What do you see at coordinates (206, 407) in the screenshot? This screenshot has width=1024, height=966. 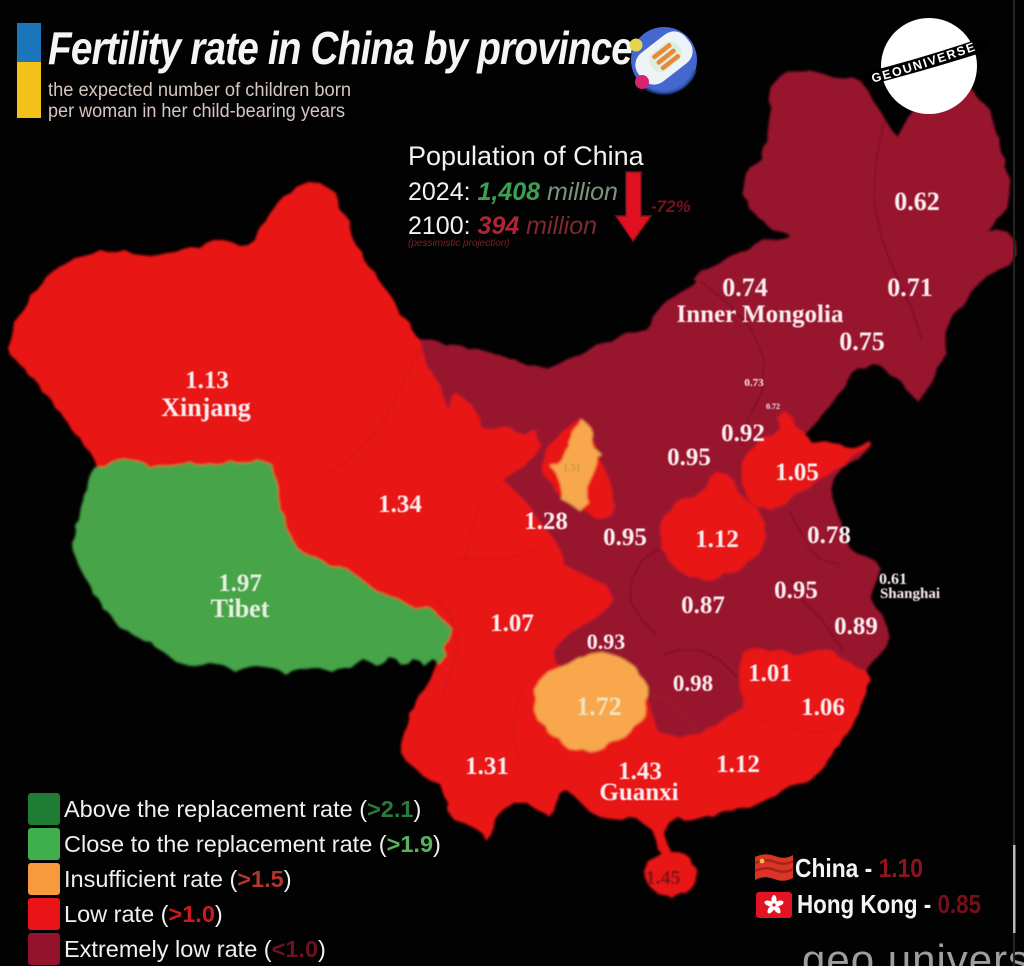 I see `svg-text: Xinjang` at bounding box center [206, 407].